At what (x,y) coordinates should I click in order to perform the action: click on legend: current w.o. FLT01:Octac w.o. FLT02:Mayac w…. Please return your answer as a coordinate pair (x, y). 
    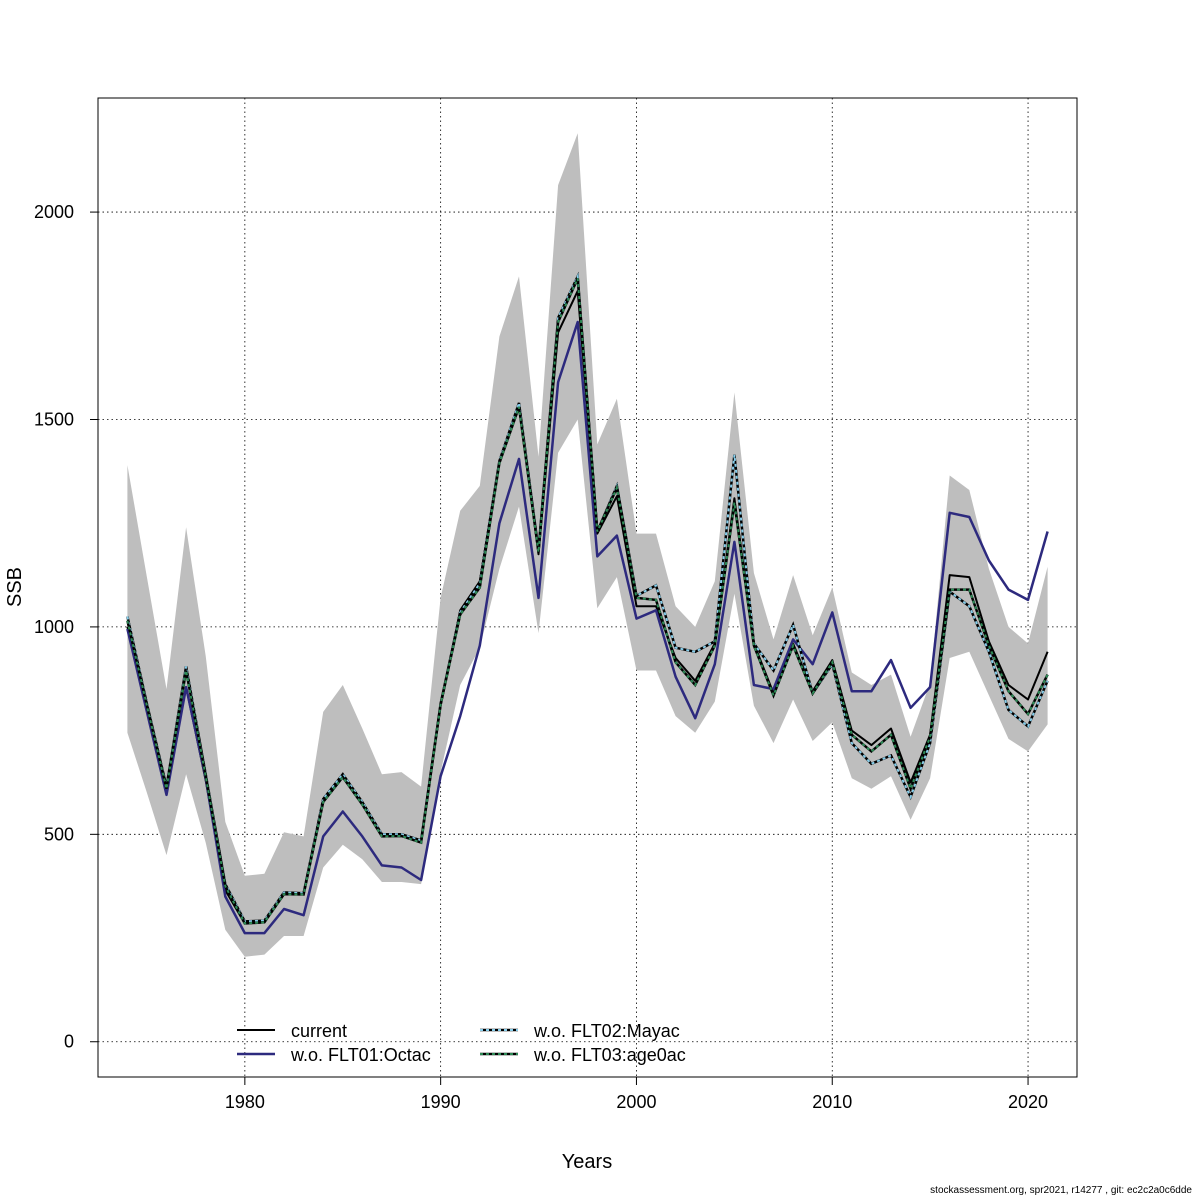
    Looking at the image, I should click on (461, 1043).